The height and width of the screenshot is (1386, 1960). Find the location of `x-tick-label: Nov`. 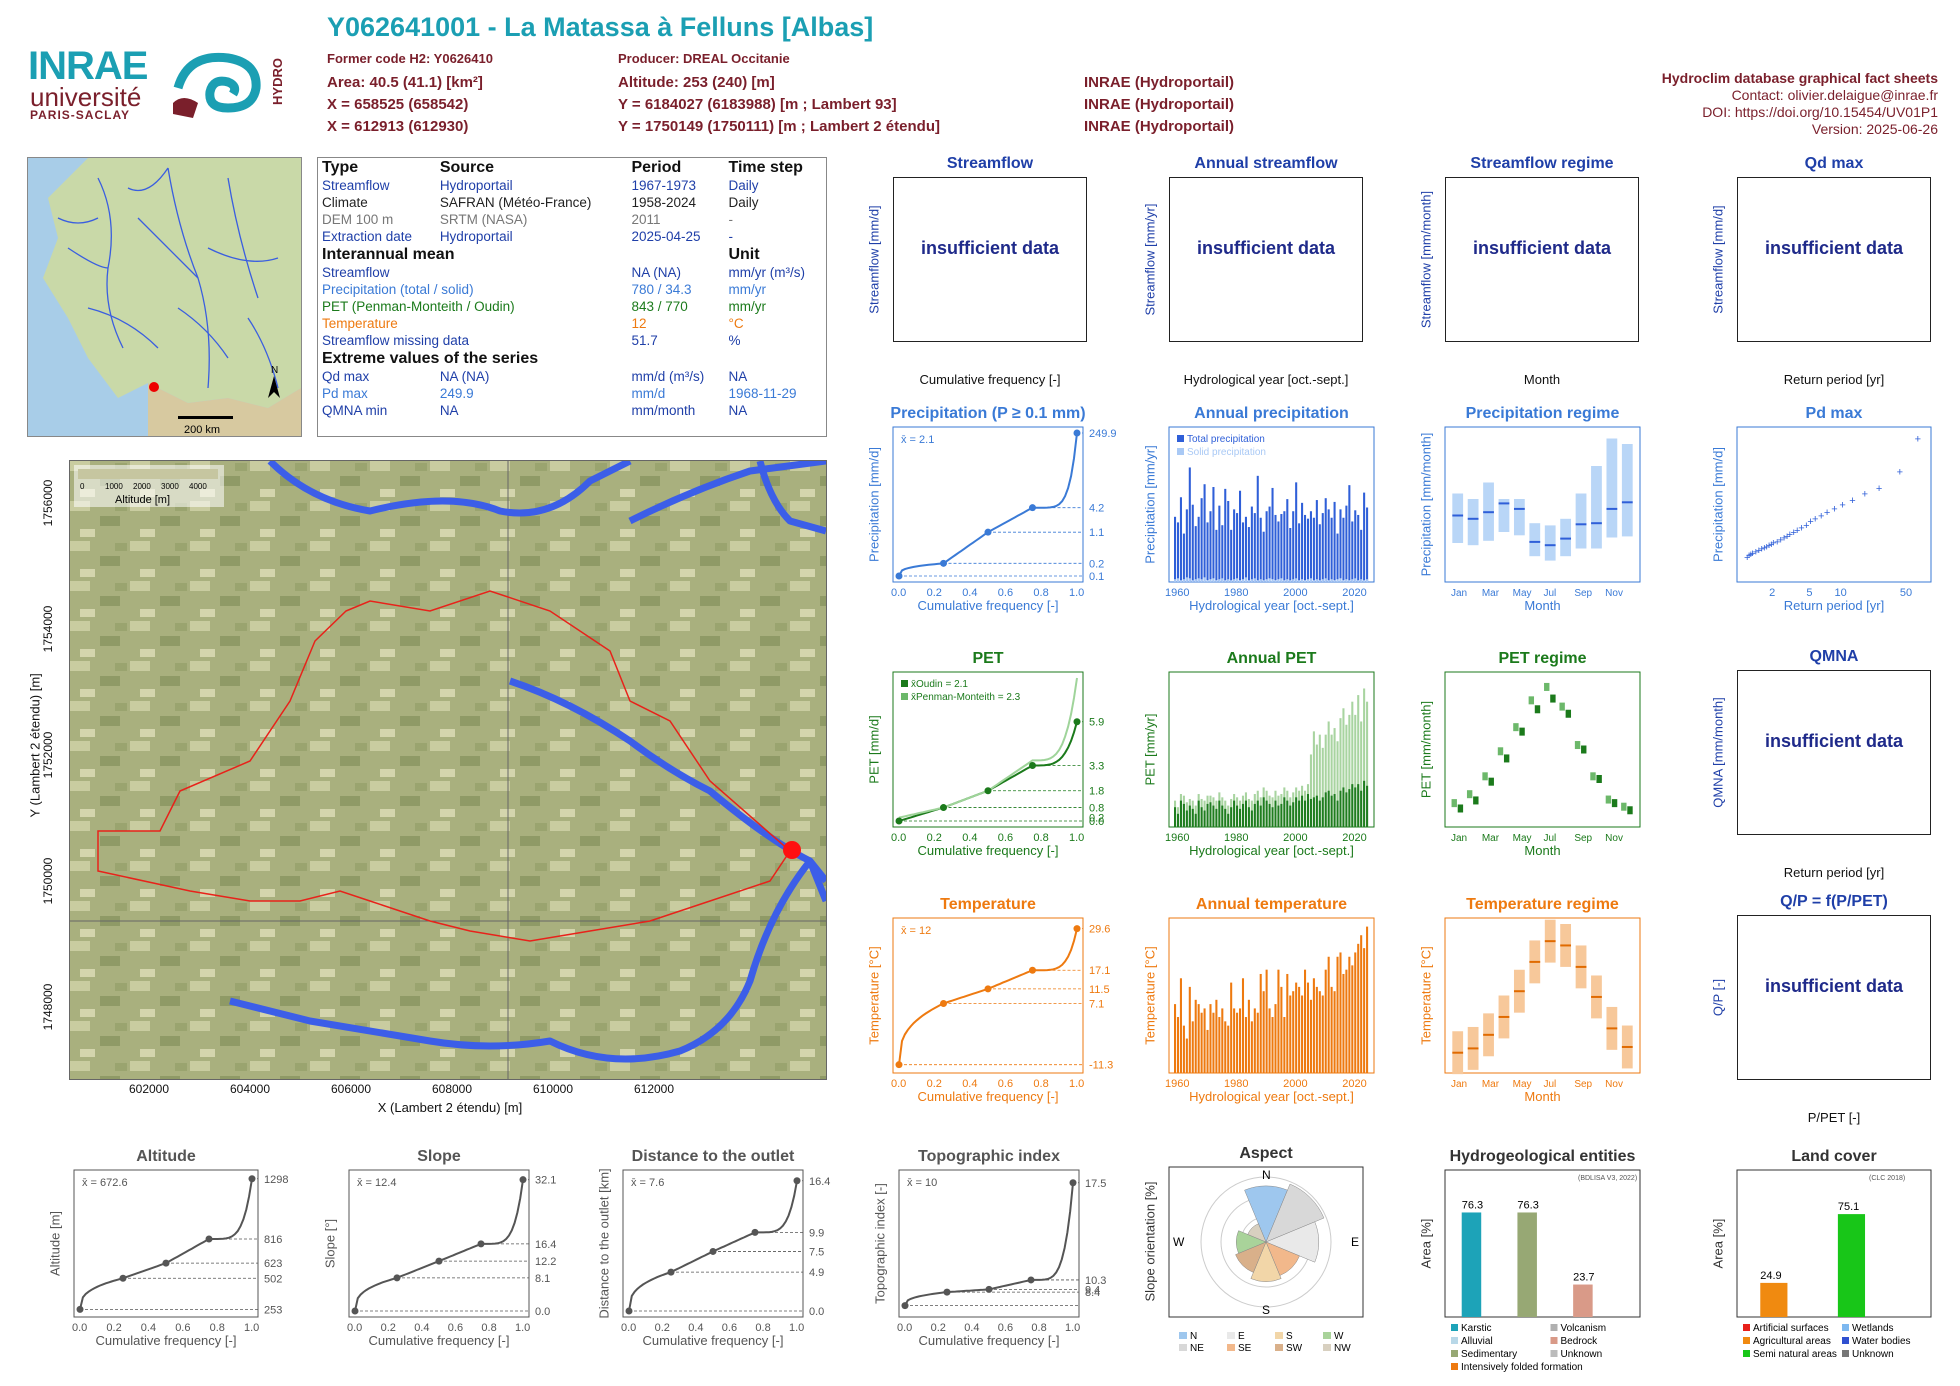

x-tick-label: Nov is located at coordinates (1614, 838).